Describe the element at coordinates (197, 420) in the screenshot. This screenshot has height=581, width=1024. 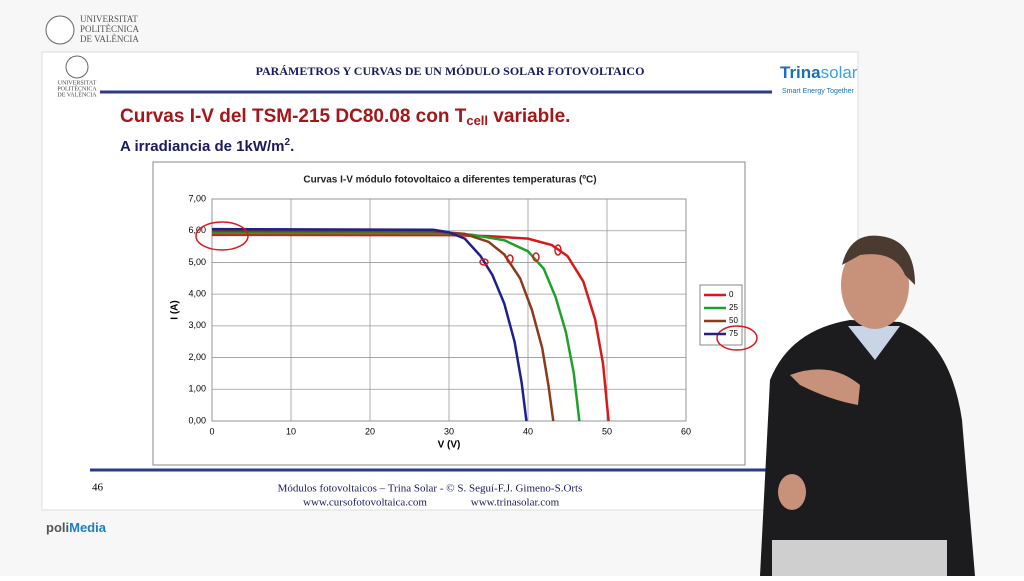
I see `y-tick-label: 0,00` at that location.